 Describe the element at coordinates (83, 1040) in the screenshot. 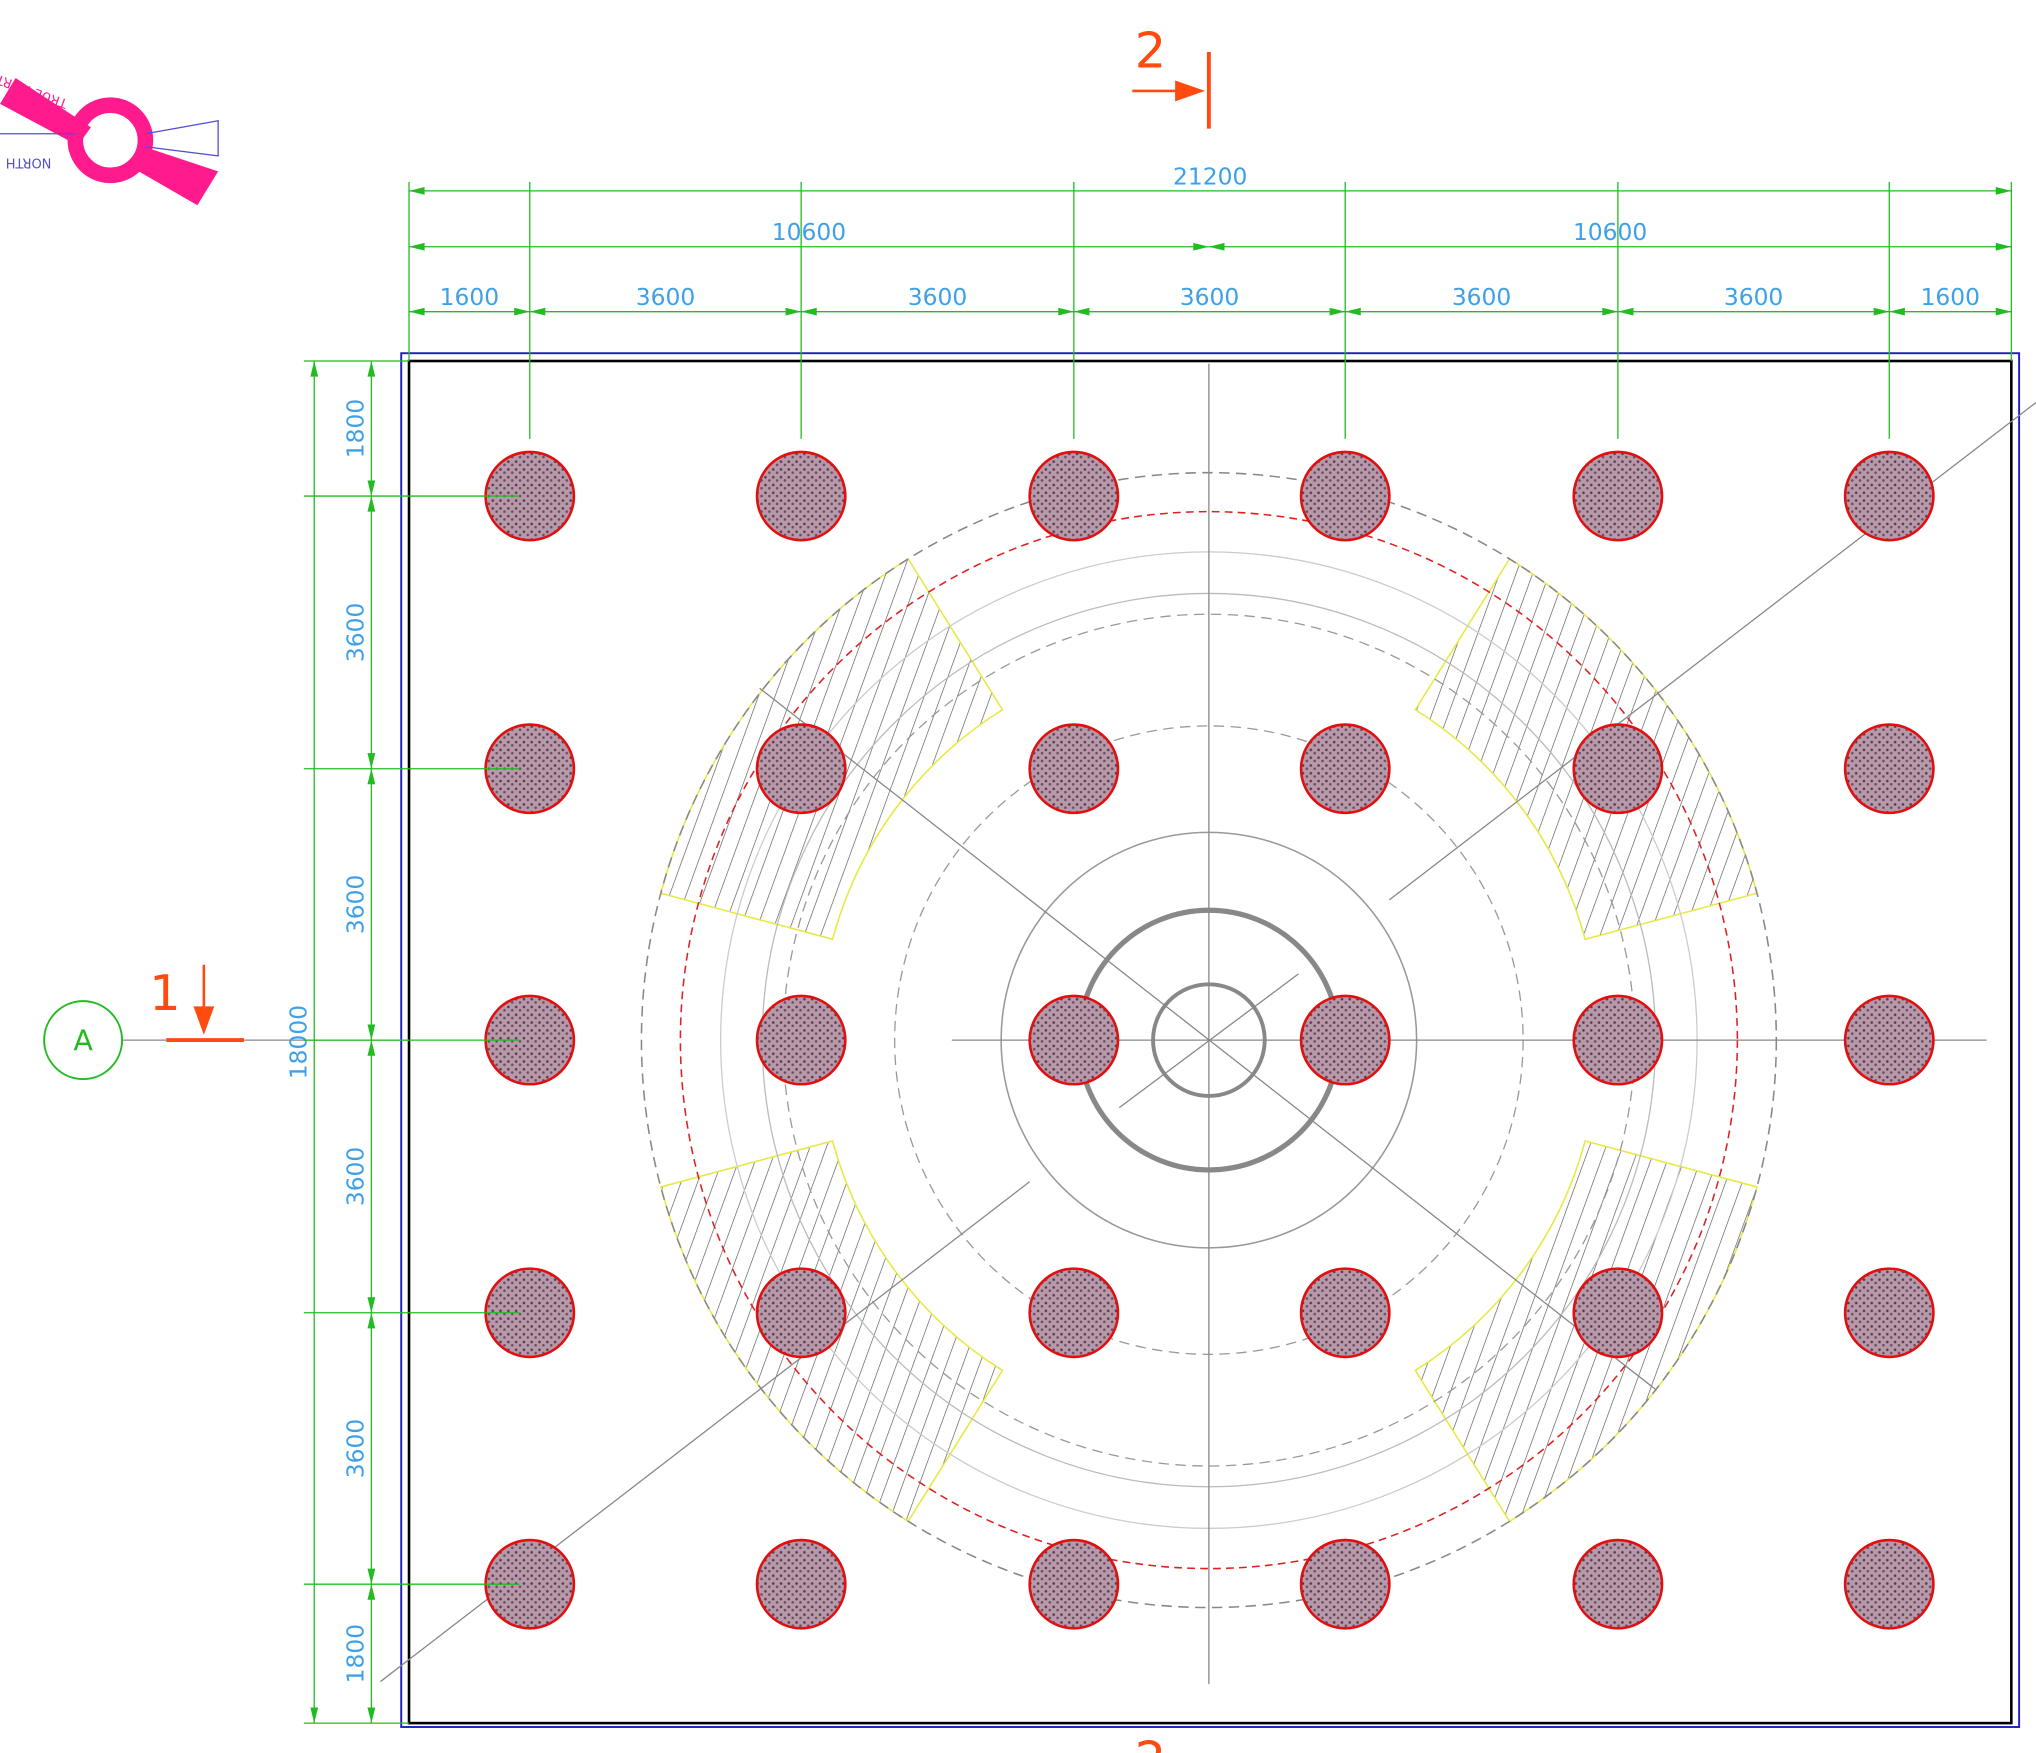

I see `grid-label: A` at that location.